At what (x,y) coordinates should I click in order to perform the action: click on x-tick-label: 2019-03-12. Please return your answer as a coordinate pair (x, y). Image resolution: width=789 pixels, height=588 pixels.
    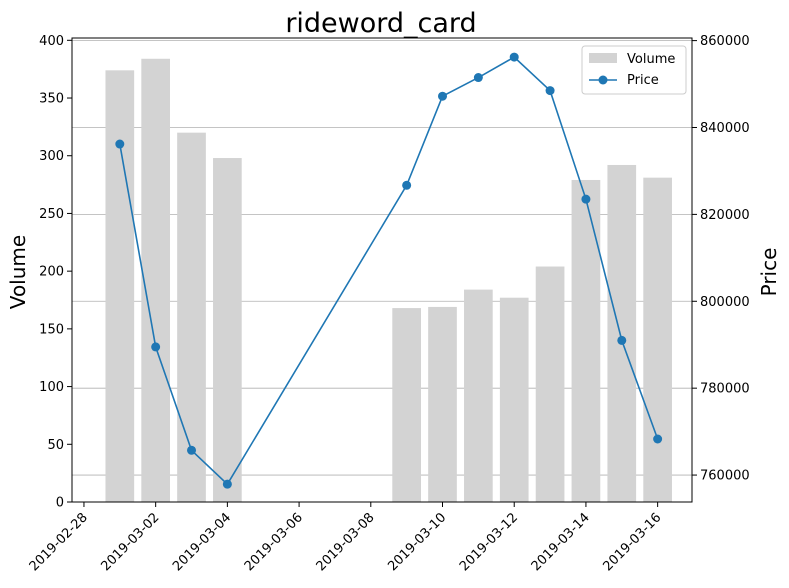
    Looking at the image, I should click on (489, 542).